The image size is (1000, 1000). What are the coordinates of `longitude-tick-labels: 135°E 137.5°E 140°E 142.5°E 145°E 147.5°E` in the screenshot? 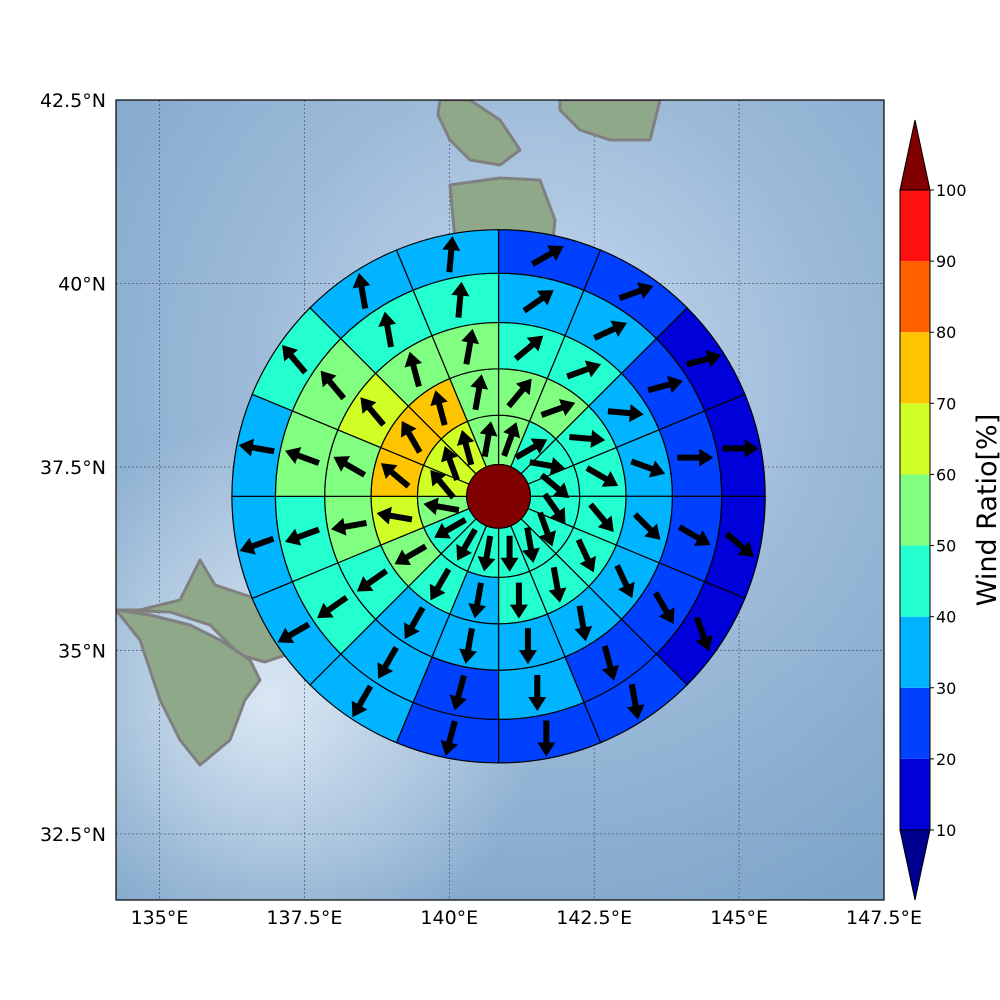 It's located at (526, 918).